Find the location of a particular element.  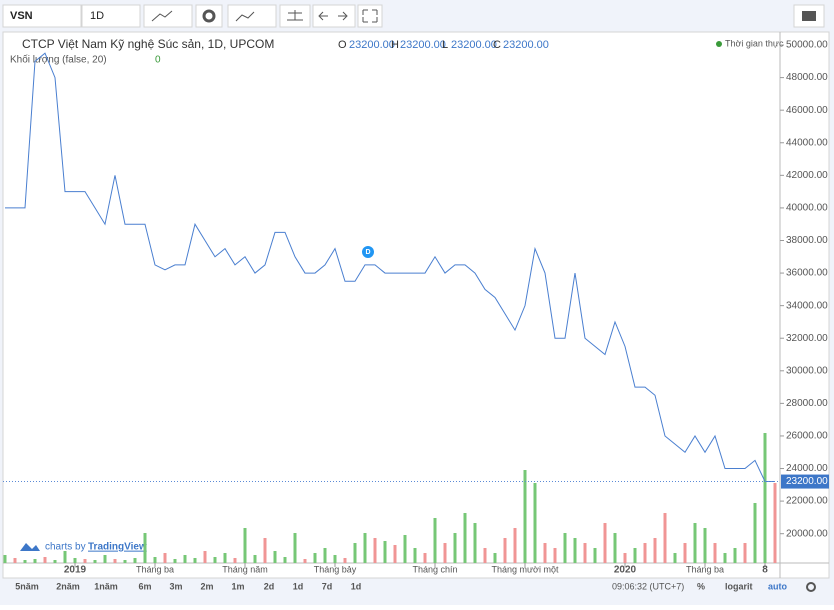

status: Thời gian thực is located at coordinates (754, 43).